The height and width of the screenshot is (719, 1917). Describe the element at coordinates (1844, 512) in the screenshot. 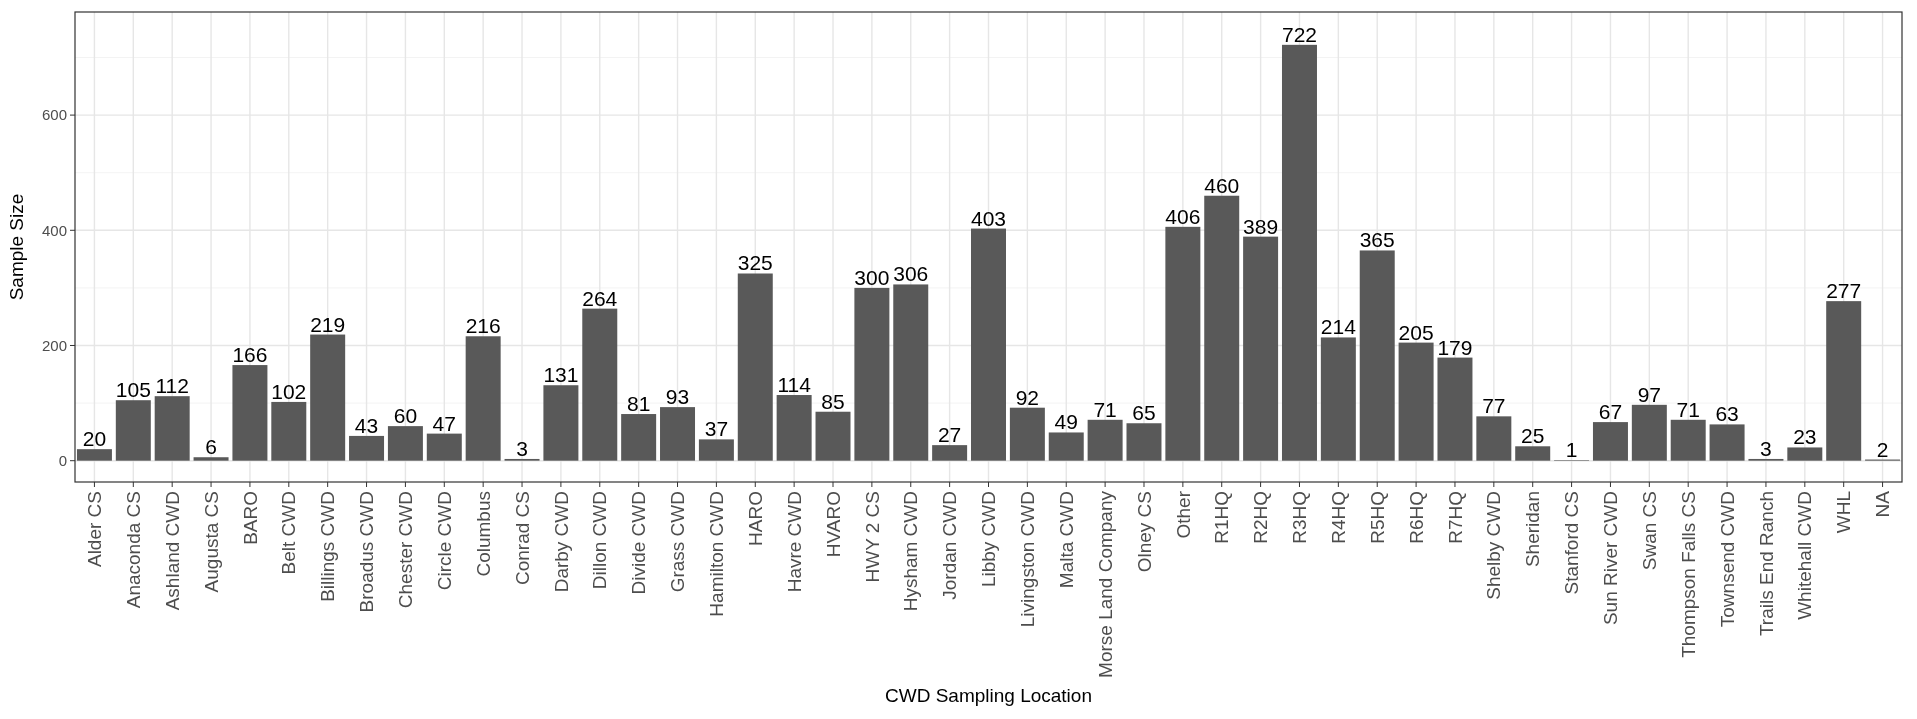

I see `x-tick-label: WHL` at that location.